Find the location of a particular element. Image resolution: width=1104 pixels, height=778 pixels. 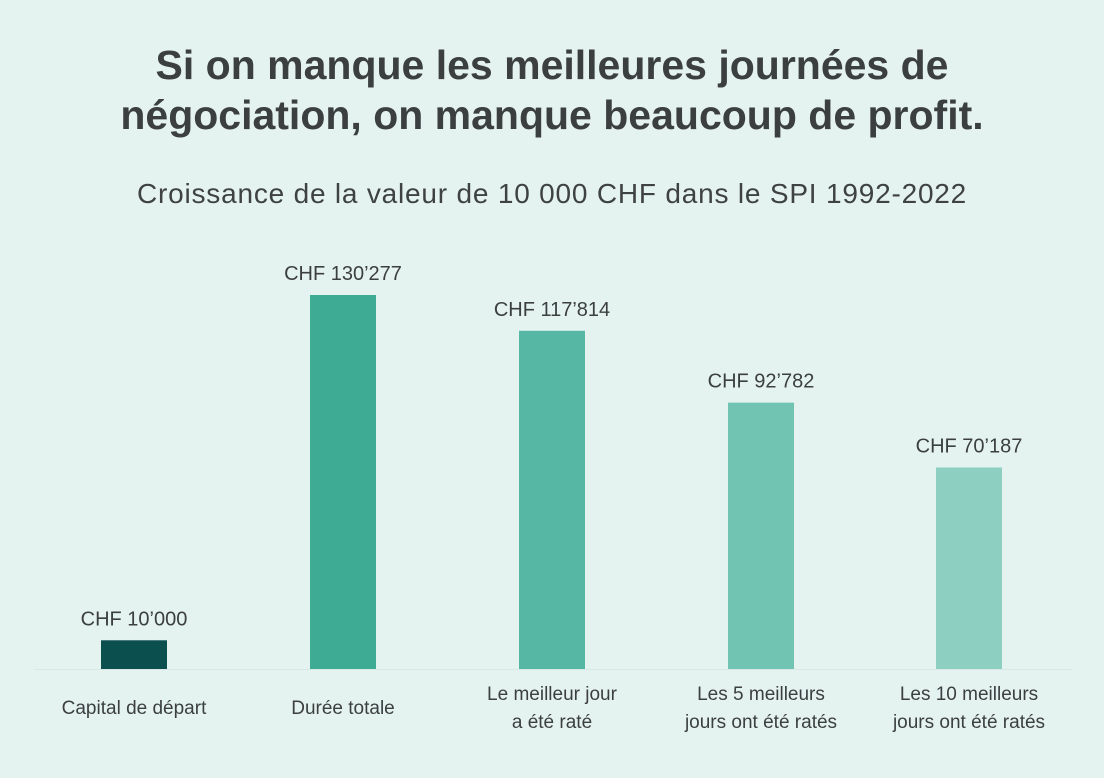

bar-value-label-2: CHF 130’277 is located at coordinates (343, 274).